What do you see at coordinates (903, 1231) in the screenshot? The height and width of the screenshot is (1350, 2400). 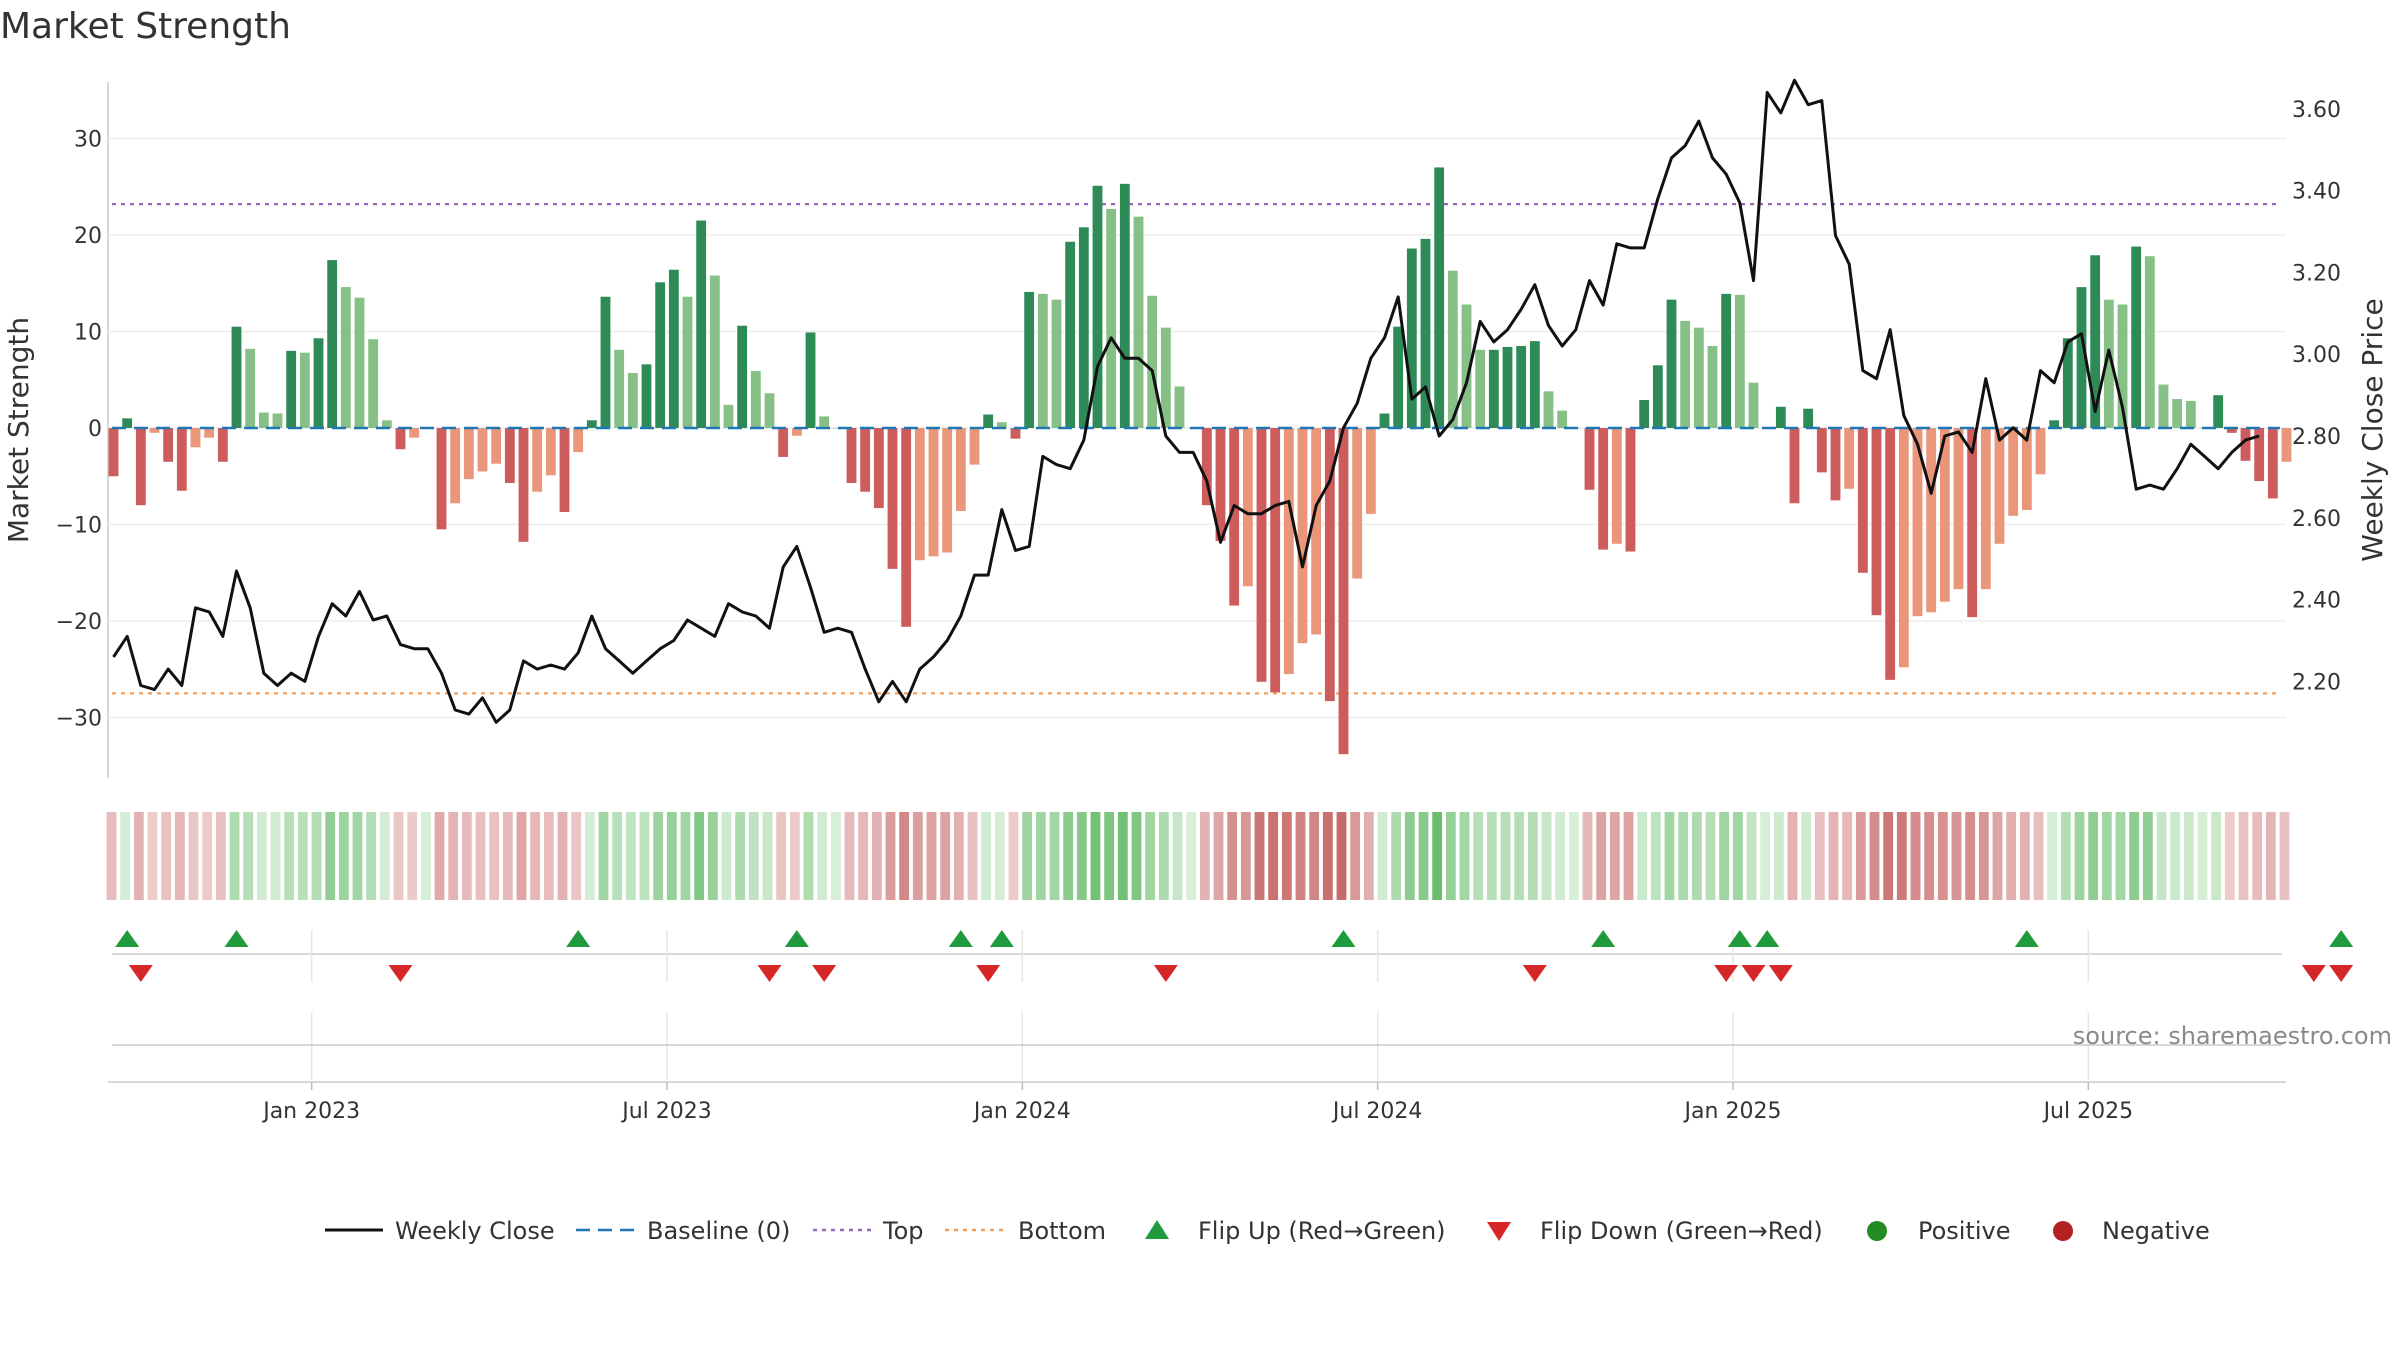 I see `legend-label: Top` at bounding box center [903, 1231].